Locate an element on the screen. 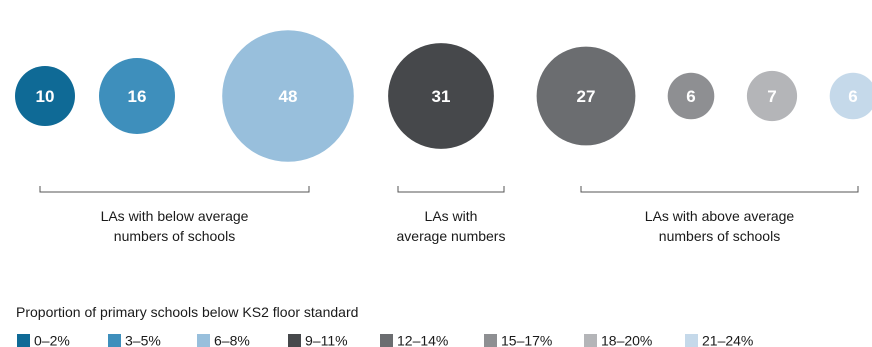  legend-label: 18–20% is located at coordinates (626, 340).